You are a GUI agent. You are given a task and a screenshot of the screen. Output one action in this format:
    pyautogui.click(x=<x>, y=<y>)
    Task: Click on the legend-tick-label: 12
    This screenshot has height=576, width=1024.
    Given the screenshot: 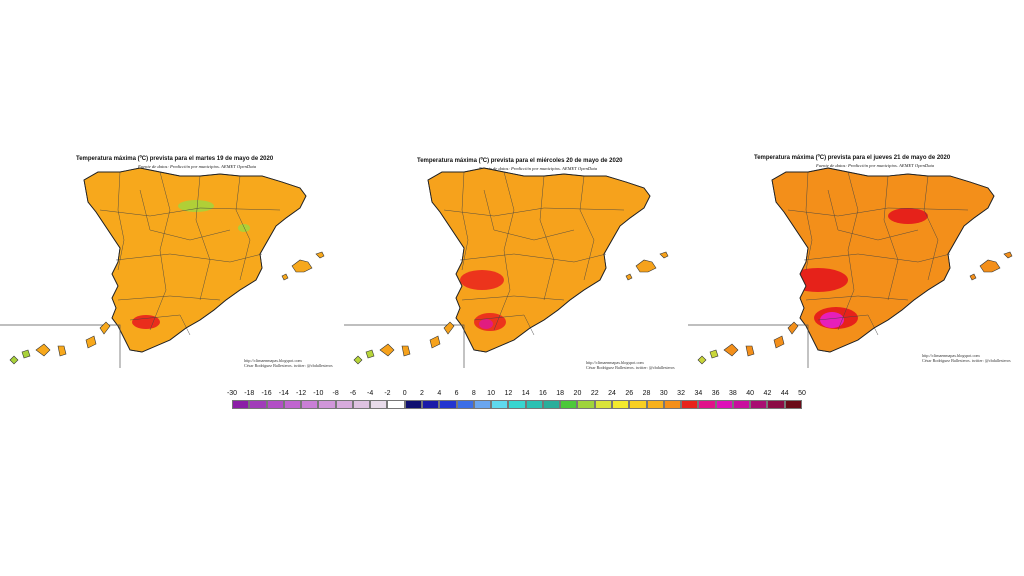 What is the action you would take?
    pyautogui.click(x=508, y=393)
    